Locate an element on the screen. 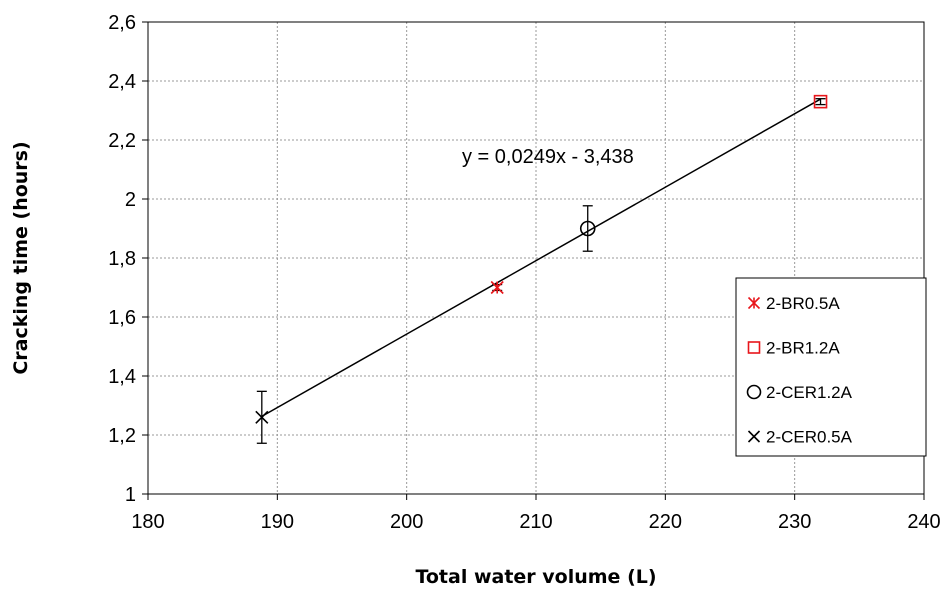 The height and width of the screenshot is (594, 951). x-tick-label: 220 is located at coordinates (665, 522).